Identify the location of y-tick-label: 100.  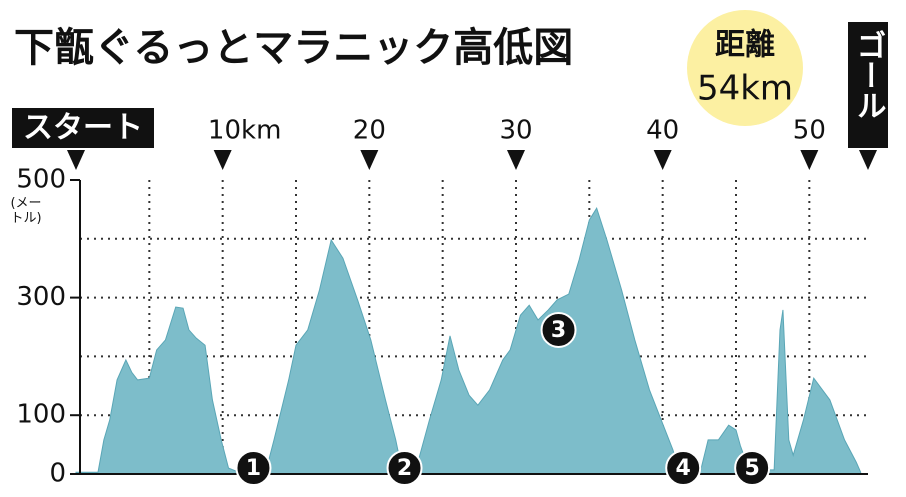
(41, 415).